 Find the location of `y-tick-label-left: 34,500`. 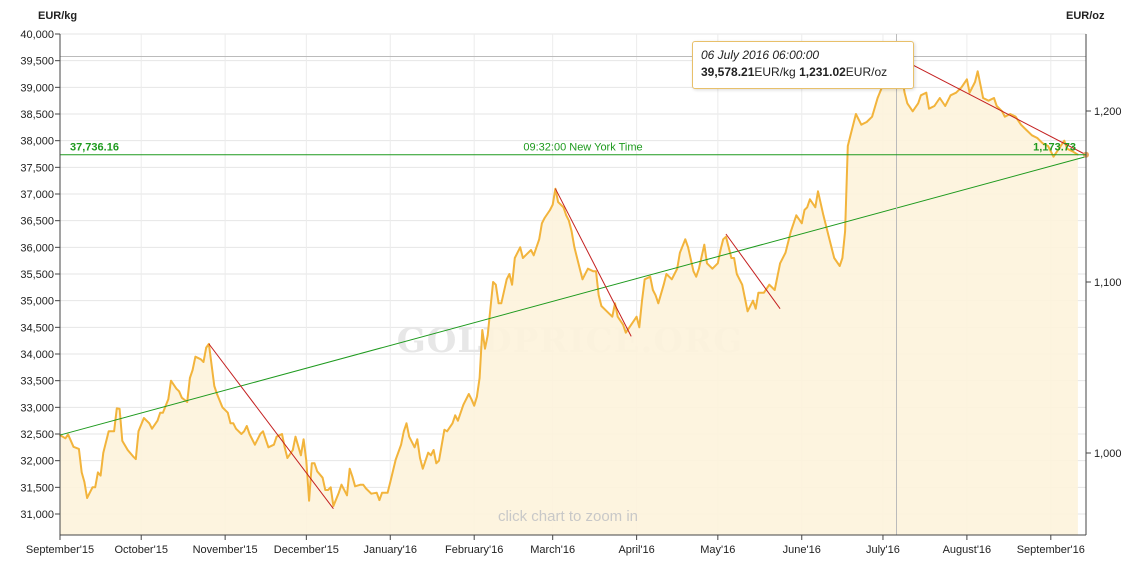

y-tick-label-left: 34,500 is located at coordinates (37, 328).